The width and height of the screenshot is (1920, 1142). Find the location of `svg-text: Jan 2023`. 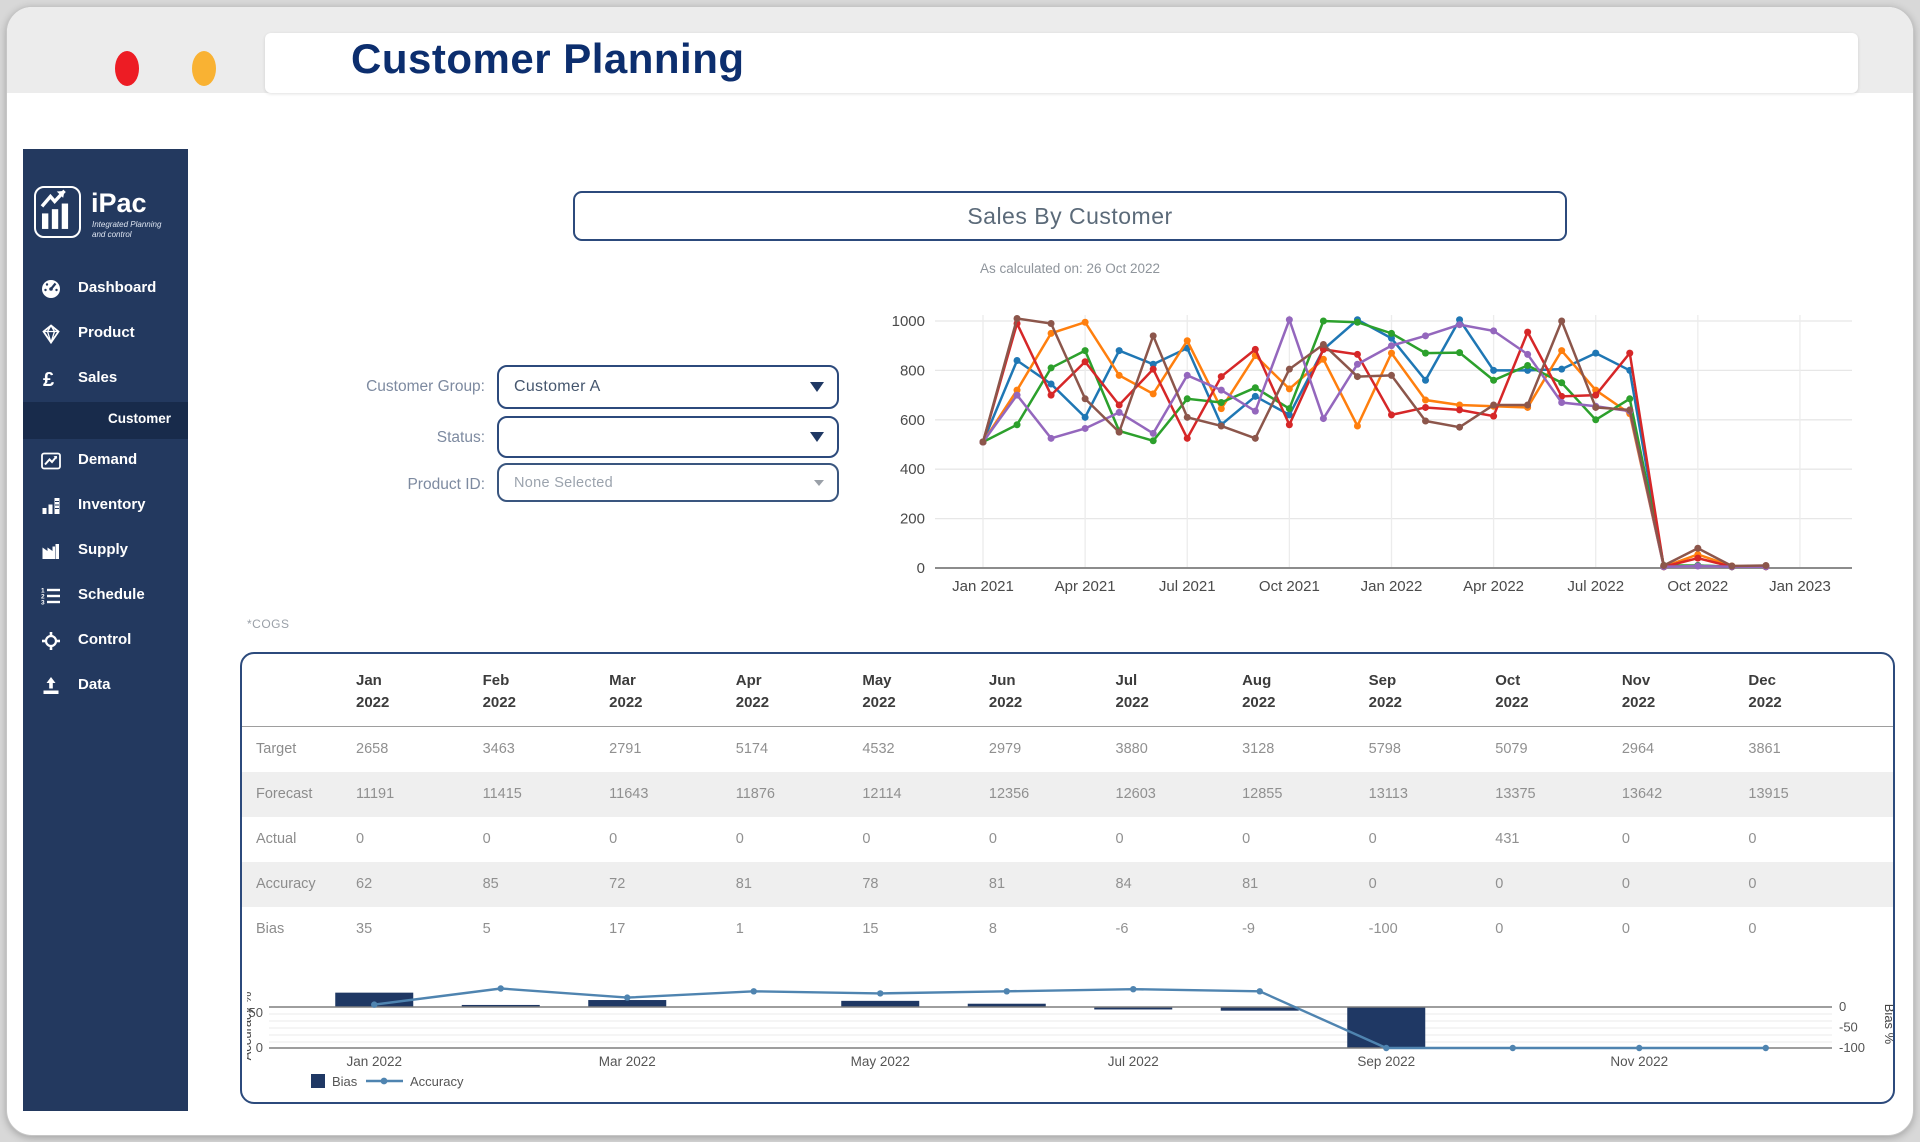

svg-text: Jan 2023 is located at coordinates (1800, 586).